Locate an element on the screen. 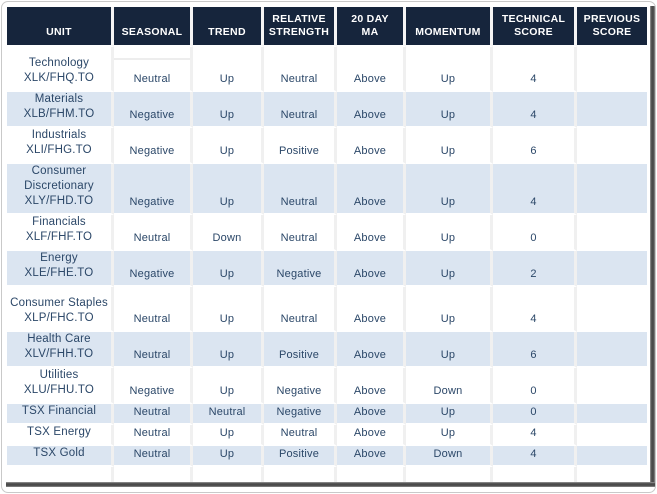  table-row: TSX Gold Neutral Up Positive Above Down 4 is located at coordinates (328, 456).